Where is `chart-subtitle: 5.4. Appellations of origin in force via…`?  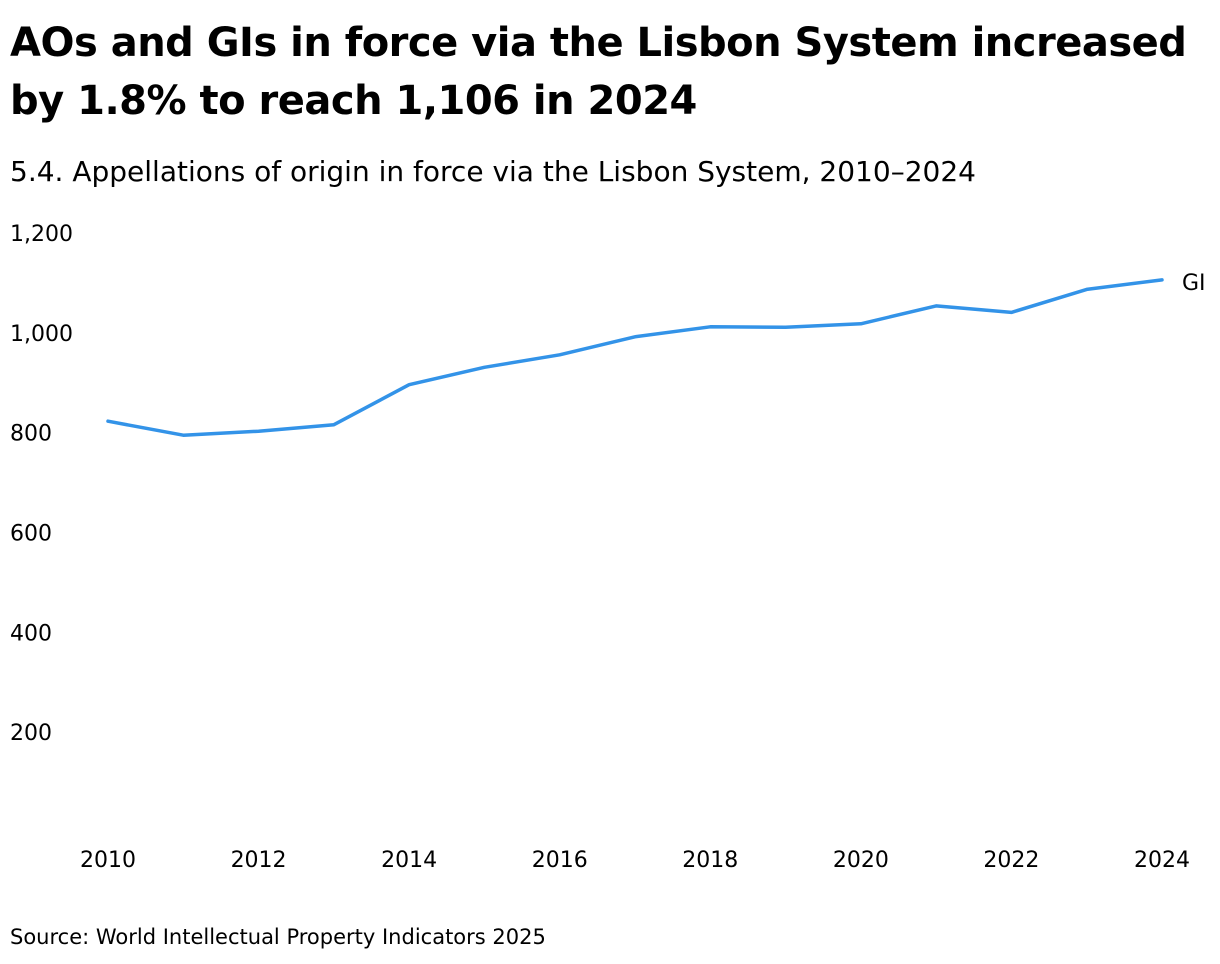
chart-subtitle: 5.4. Appellations of origin in force via… is located at coordinates (493, 171).